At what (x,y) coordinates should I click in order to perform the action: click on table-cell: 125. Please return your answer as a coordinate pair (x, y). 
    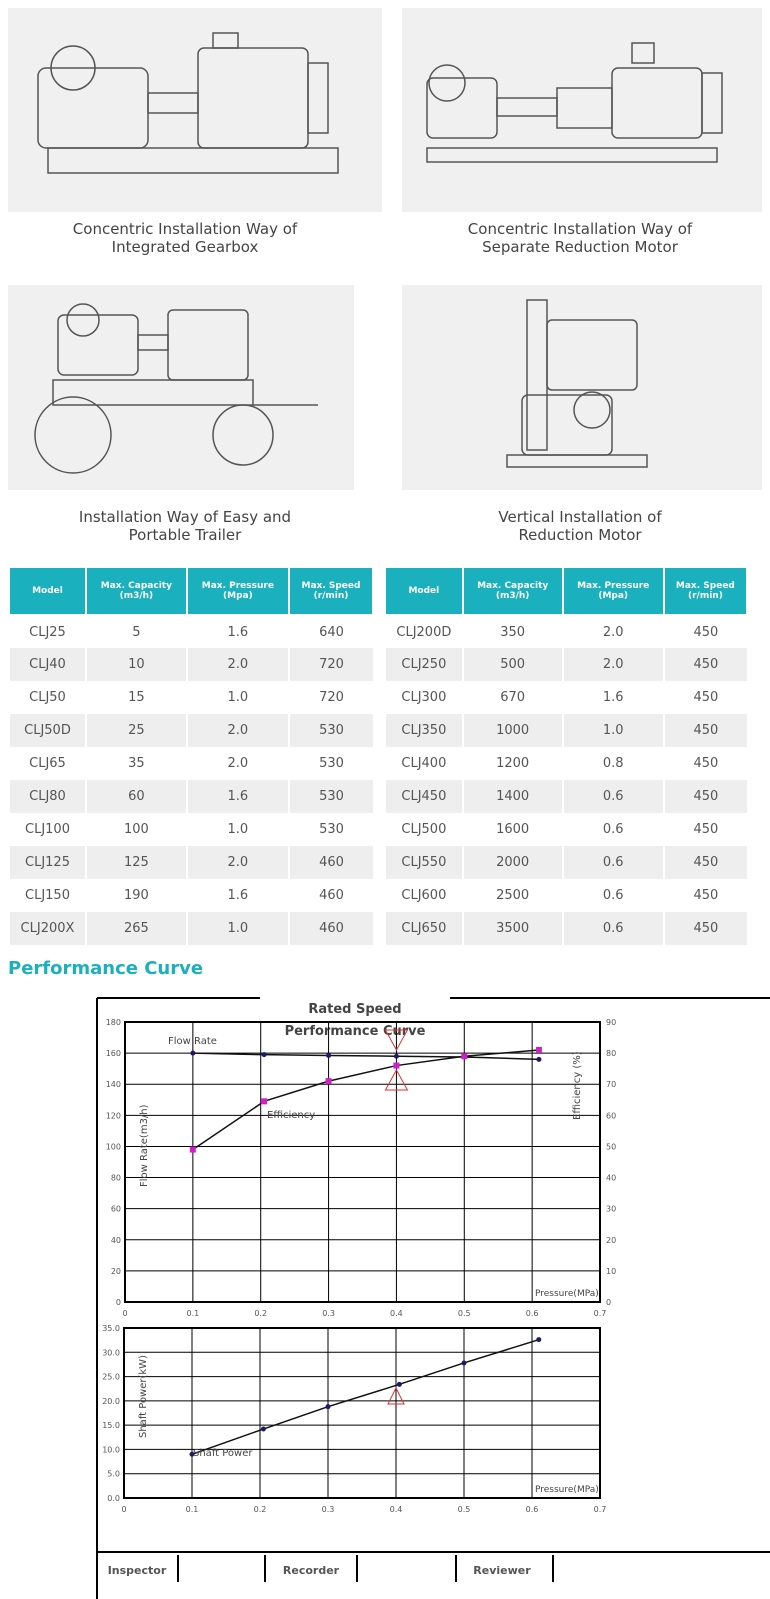
    Looking at the image, I should click on (135, 862).